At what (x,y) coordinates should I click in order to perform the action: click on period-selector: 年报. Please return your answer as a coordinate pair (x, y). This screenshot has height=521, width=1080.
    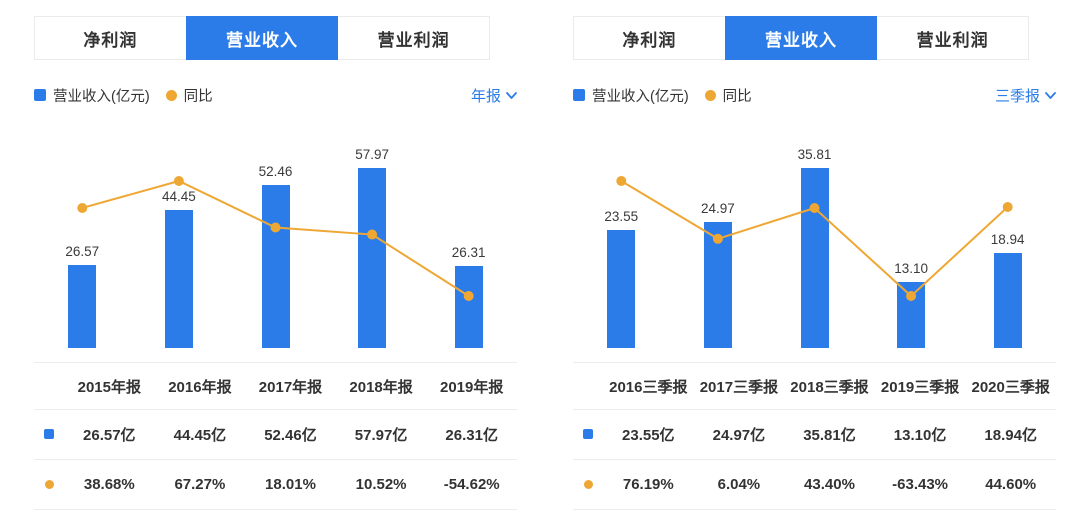
    Looking at the image, I should click on (494, 95).